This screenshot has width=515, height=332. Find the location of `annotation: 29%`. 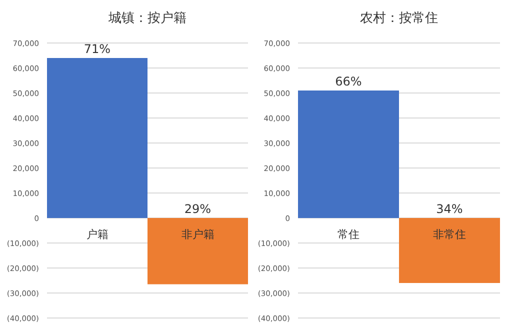

annotation: 29% is located at coordinates (198, 209).